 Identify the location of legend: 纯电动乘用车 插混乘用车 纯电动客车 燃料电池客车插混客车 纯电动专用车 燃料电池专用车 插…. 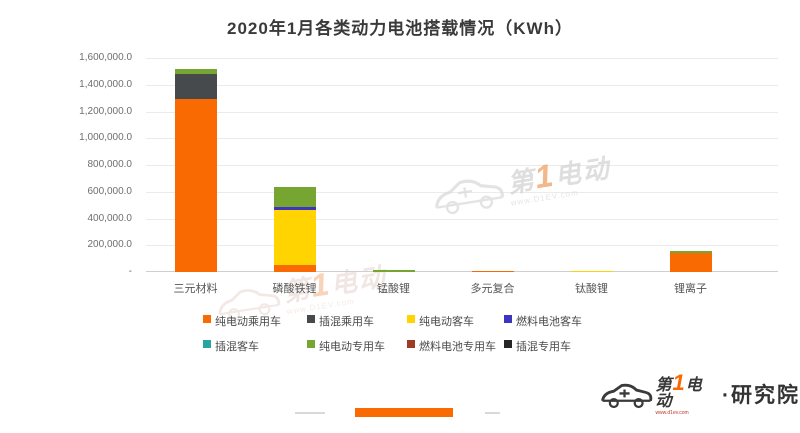
(413, 333).